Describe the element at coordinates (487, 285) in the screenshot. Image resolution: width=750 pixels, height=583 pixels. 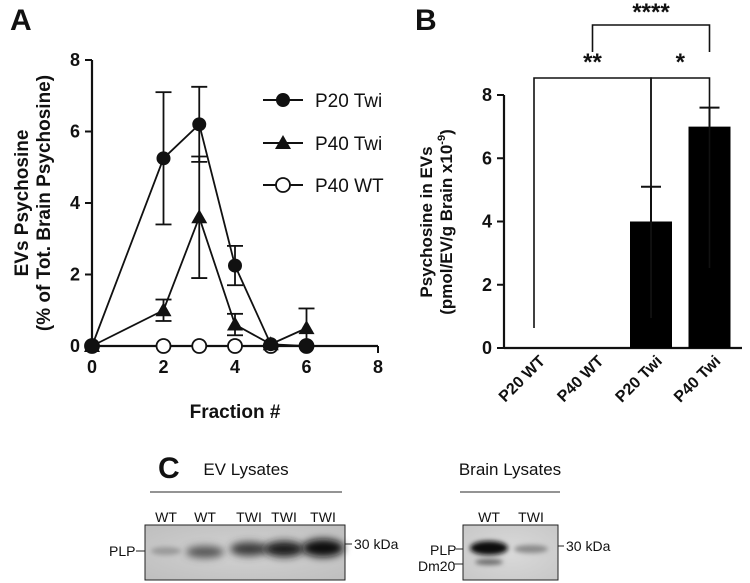
I see `chart-b-ytick-label: 2` at that location.